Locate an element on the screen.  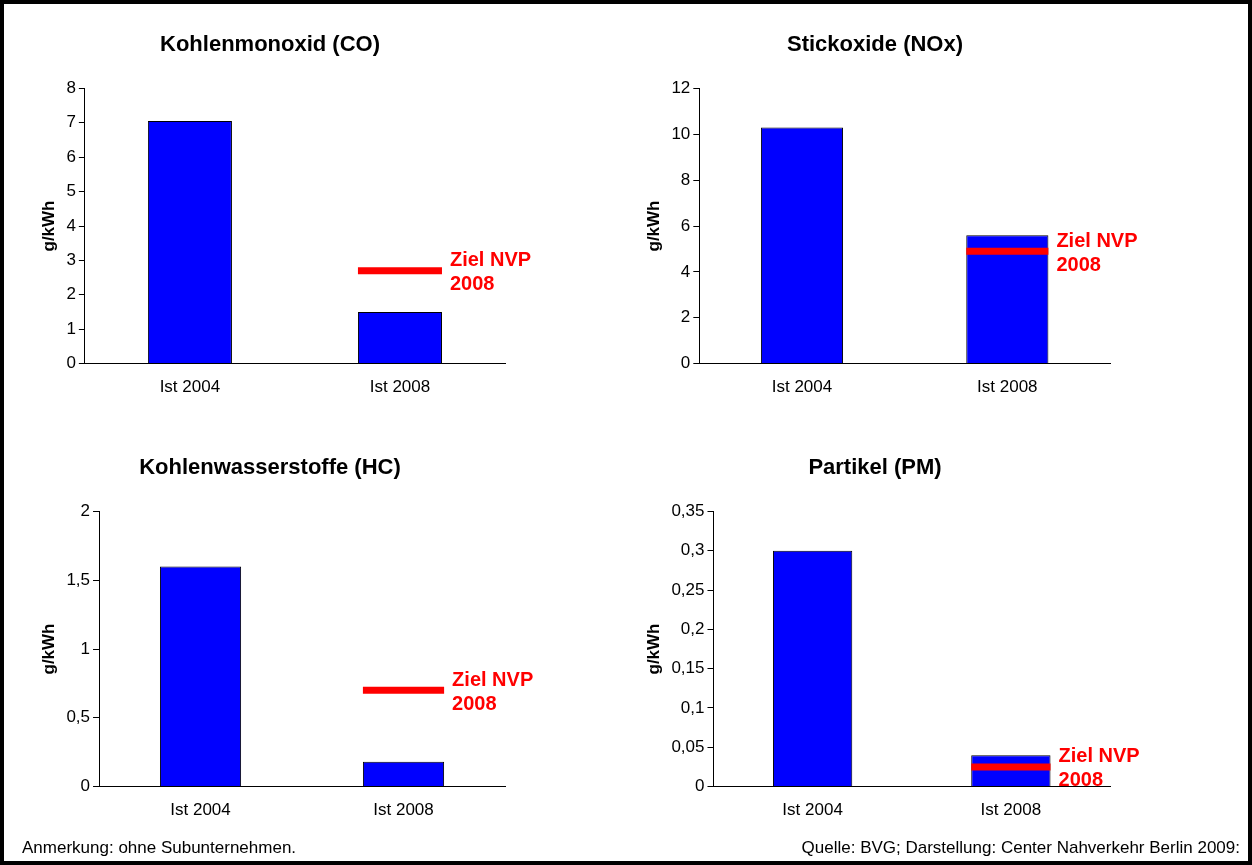
text: Anmerkung: ohne Subunternehmen. is located at coordinates (159, 848).